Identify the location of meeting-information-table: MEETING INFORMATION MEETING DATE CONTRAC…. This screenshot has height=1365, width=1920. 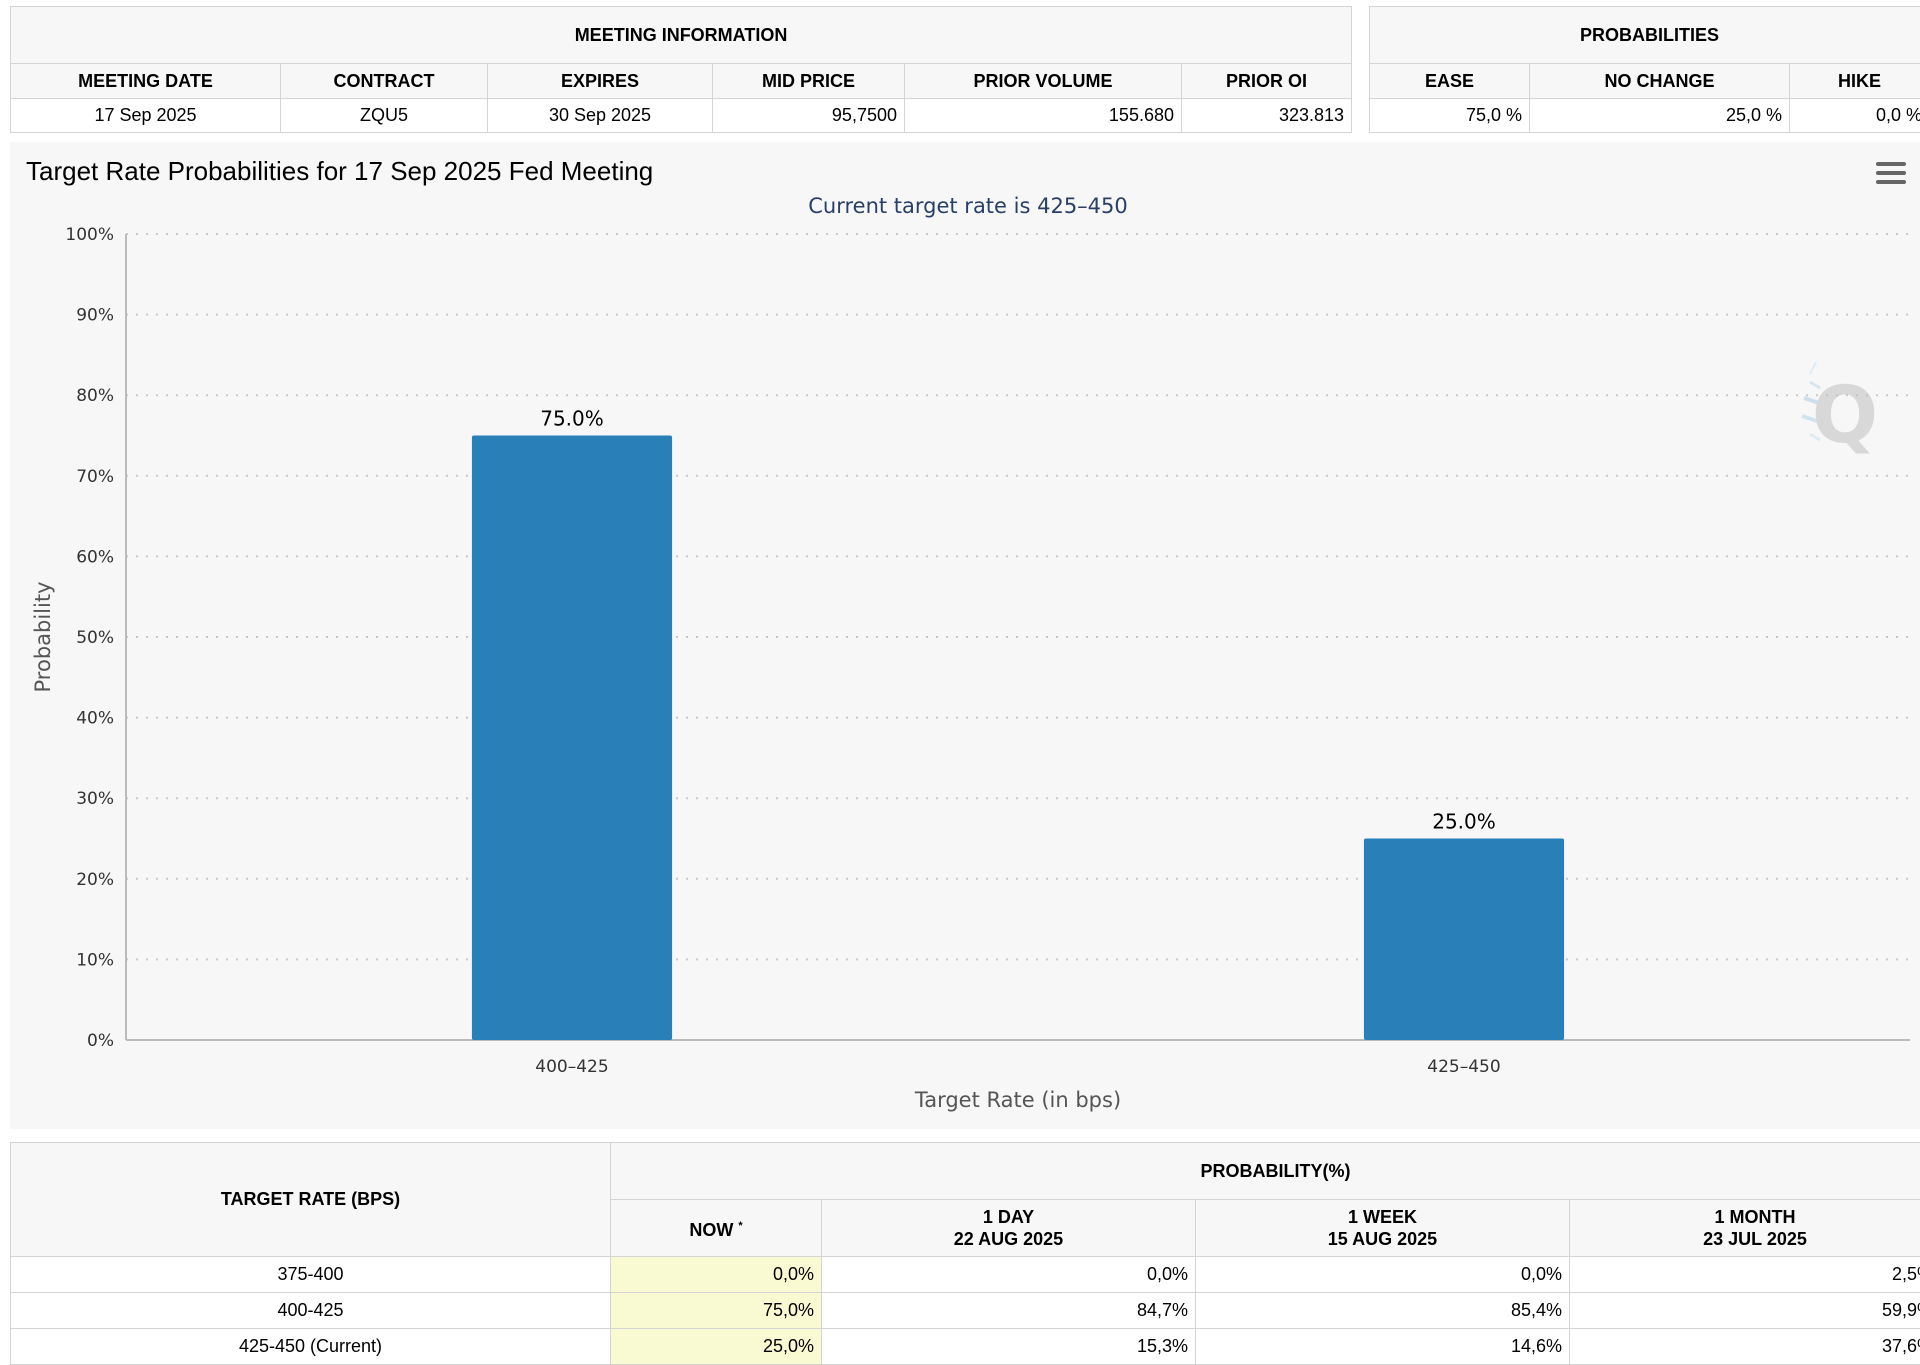
(681, 69).